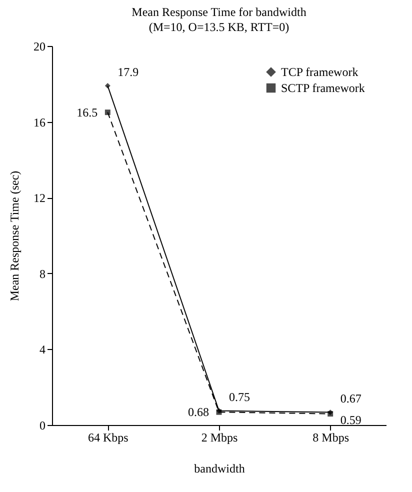 This screenshot has height=492, width=412. What do you see at coordinates (323, 88) in the screenshot?
I see `legend-label: SCTP framework` at bounding box center [323, 88].